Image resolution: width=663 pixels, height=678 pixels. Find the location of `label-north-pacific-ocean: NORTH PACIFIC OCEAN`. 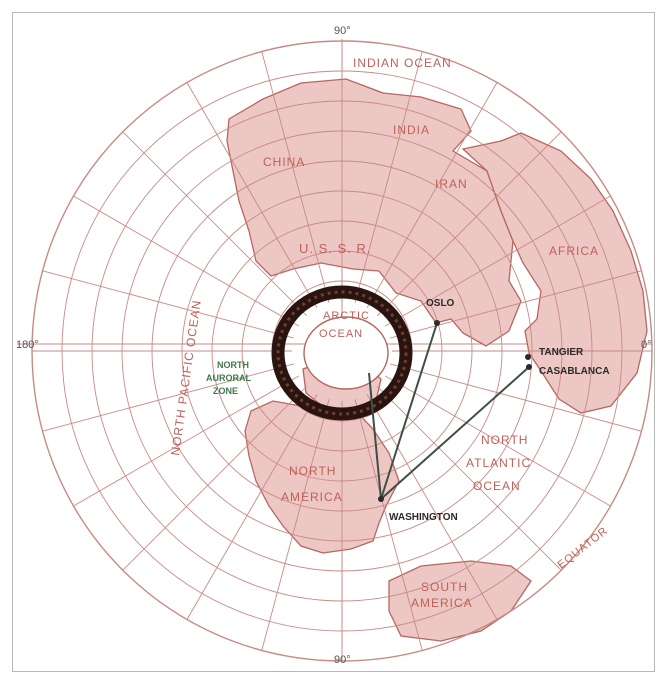

label-north-pacific-ocean: NORTH PACIFIC OCEAN is located at coordinates (186, 378).